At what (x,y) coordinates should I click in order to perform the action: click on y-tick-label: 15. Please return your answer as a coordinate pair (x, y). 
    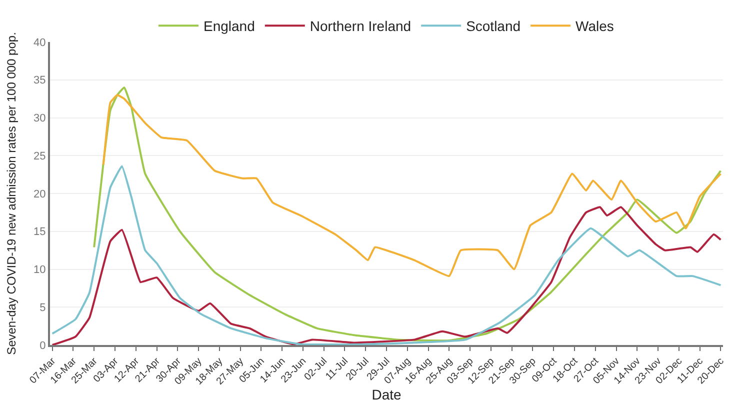
    Looking at the image, I should click on (40, 232).